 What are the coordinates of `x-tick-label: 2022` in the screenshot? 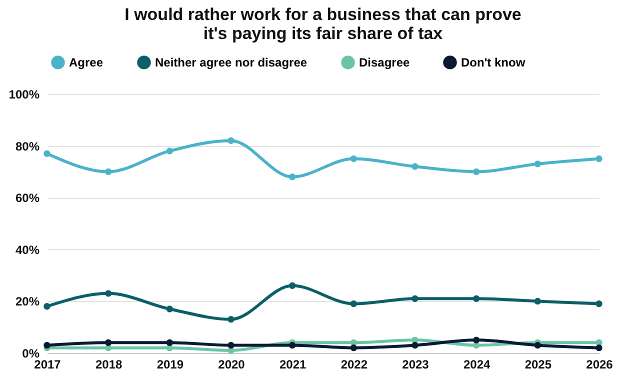 It's located at (354, 365).